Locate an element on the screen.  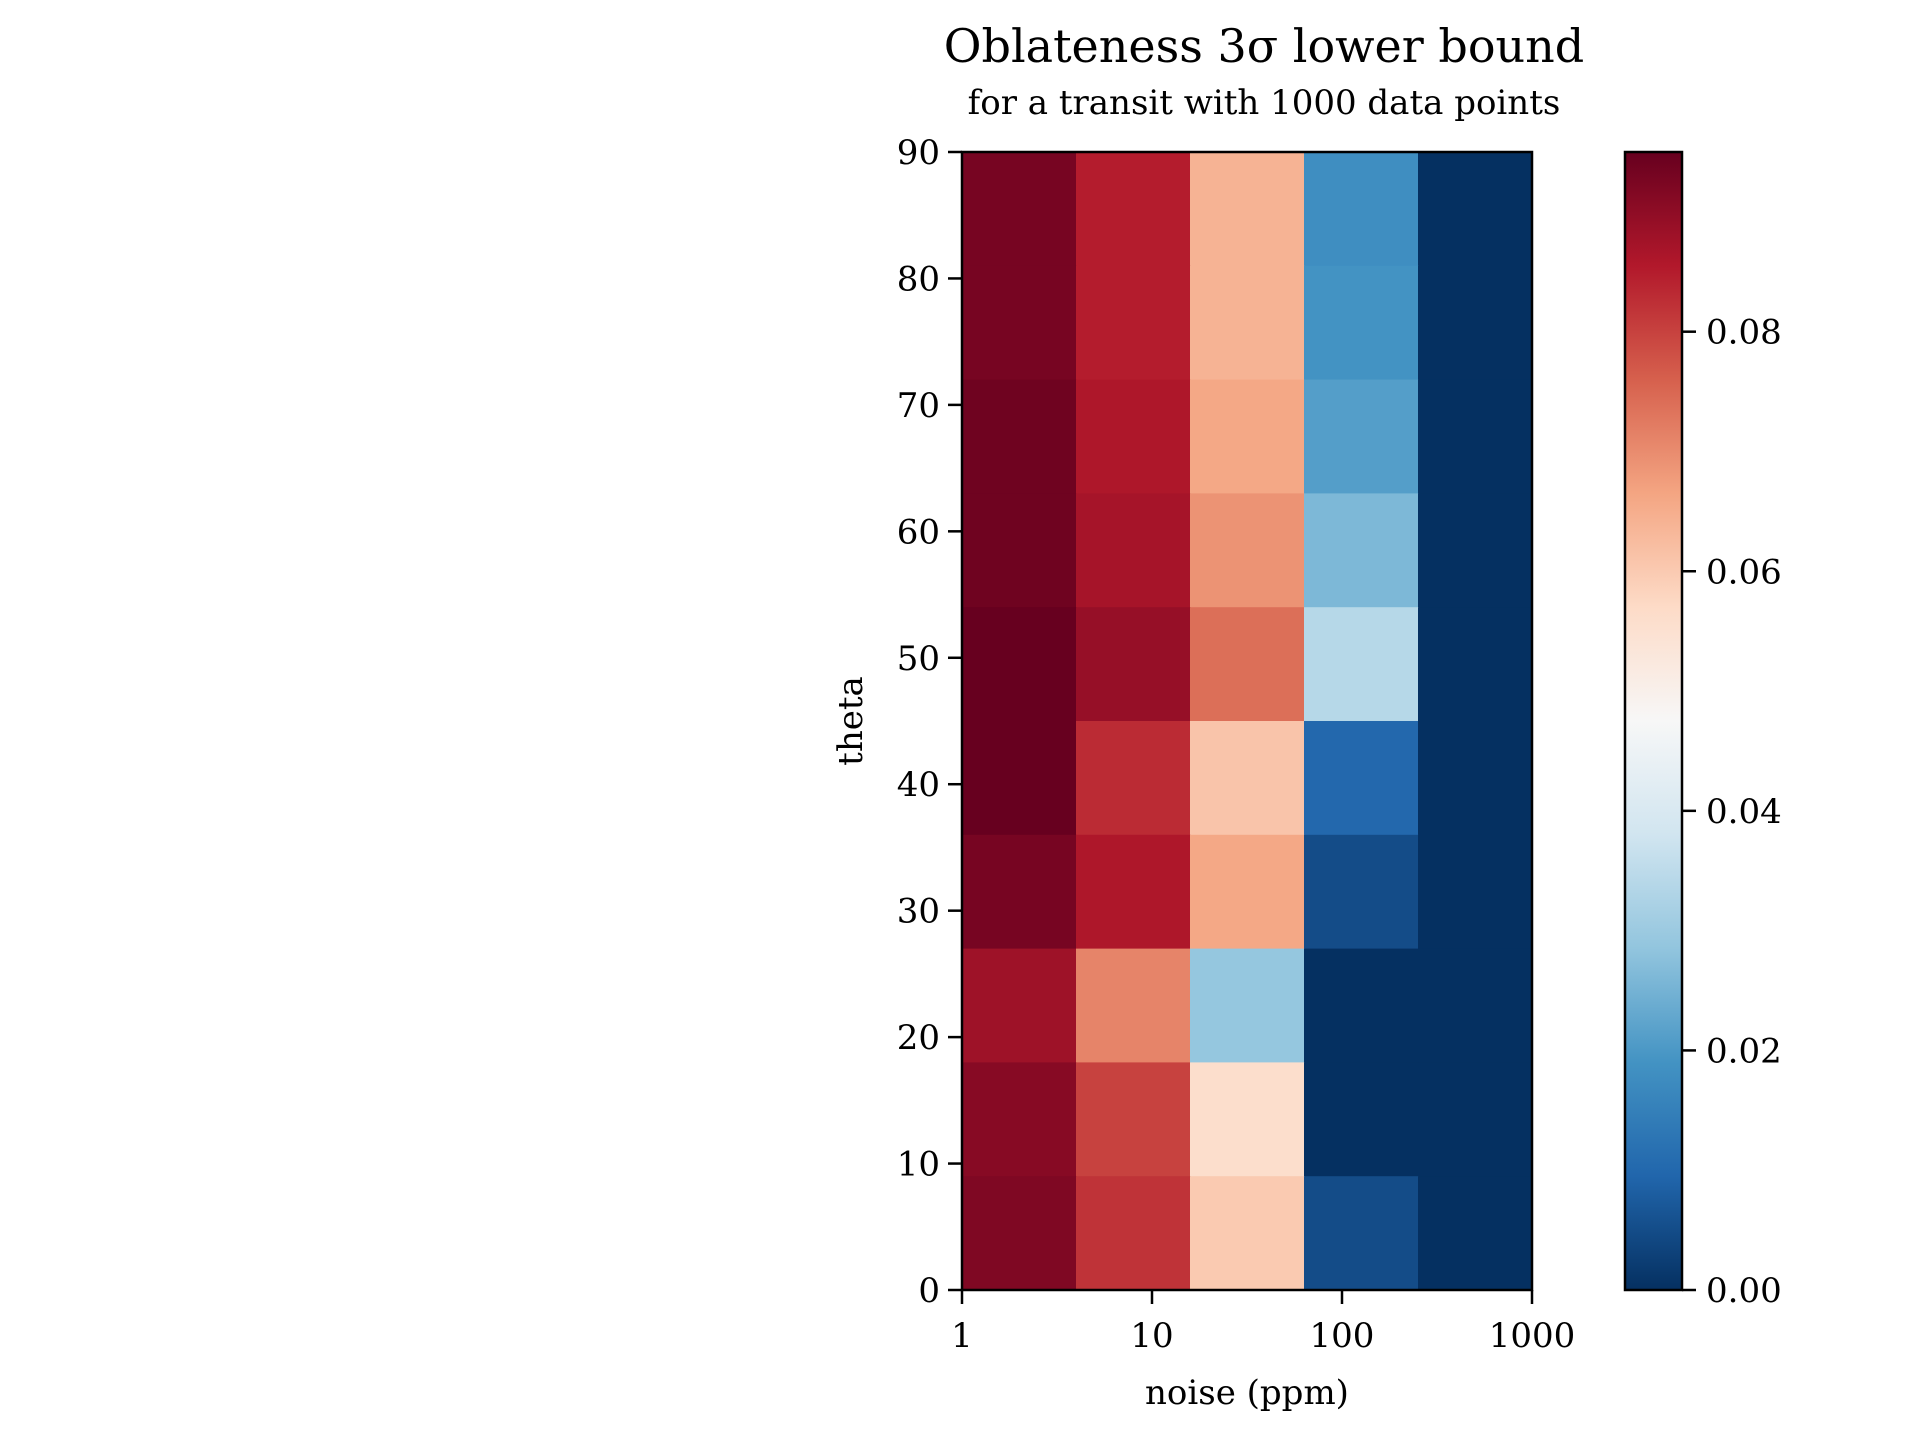
y-tick-label: 70 is located at coordinates (918, 406).